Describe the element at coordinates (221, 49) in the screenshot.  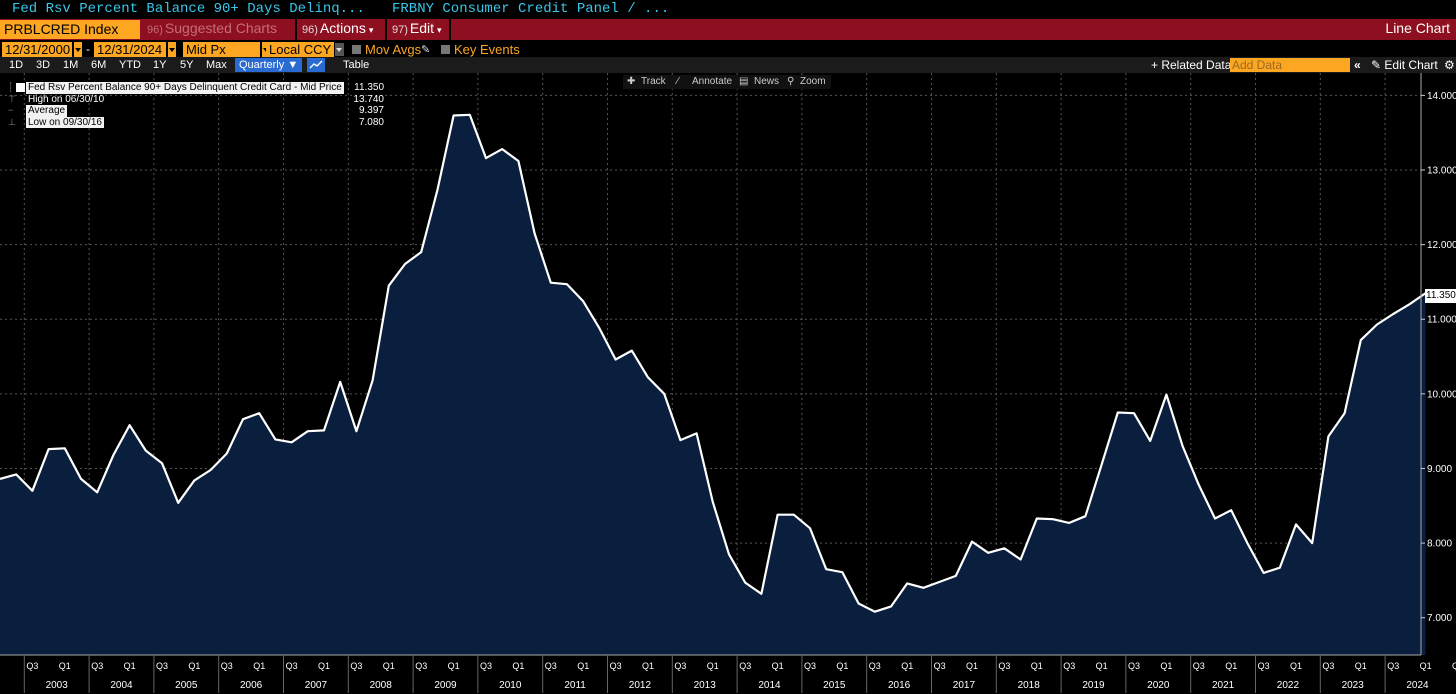
I see `price-field-select: Mid Px` at that location.